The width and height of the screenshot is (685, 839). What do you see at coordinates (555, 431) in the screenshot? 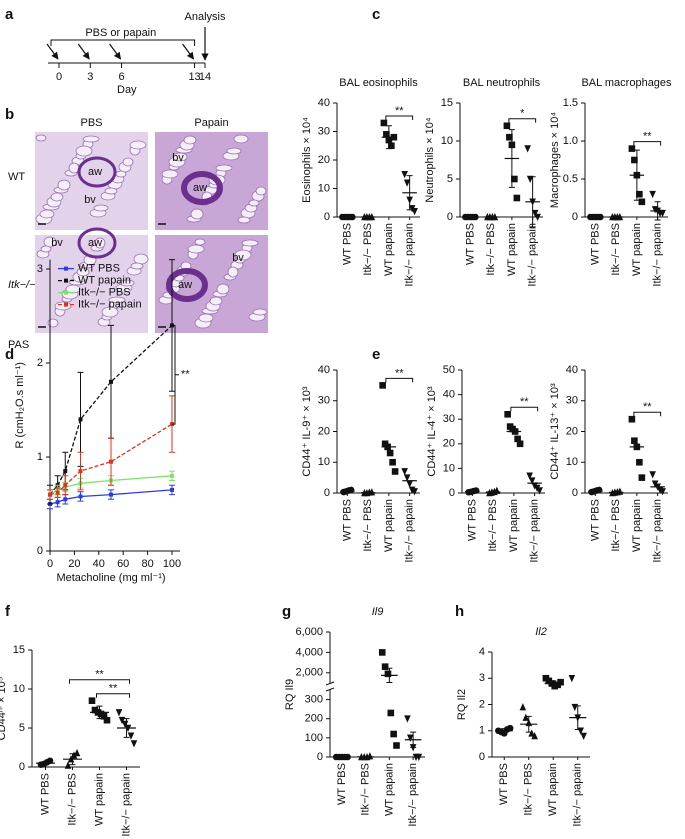
I see `y-axis-label: CD44⁺ IL-13⁺ × 10³` at bounding box center [555, 431].